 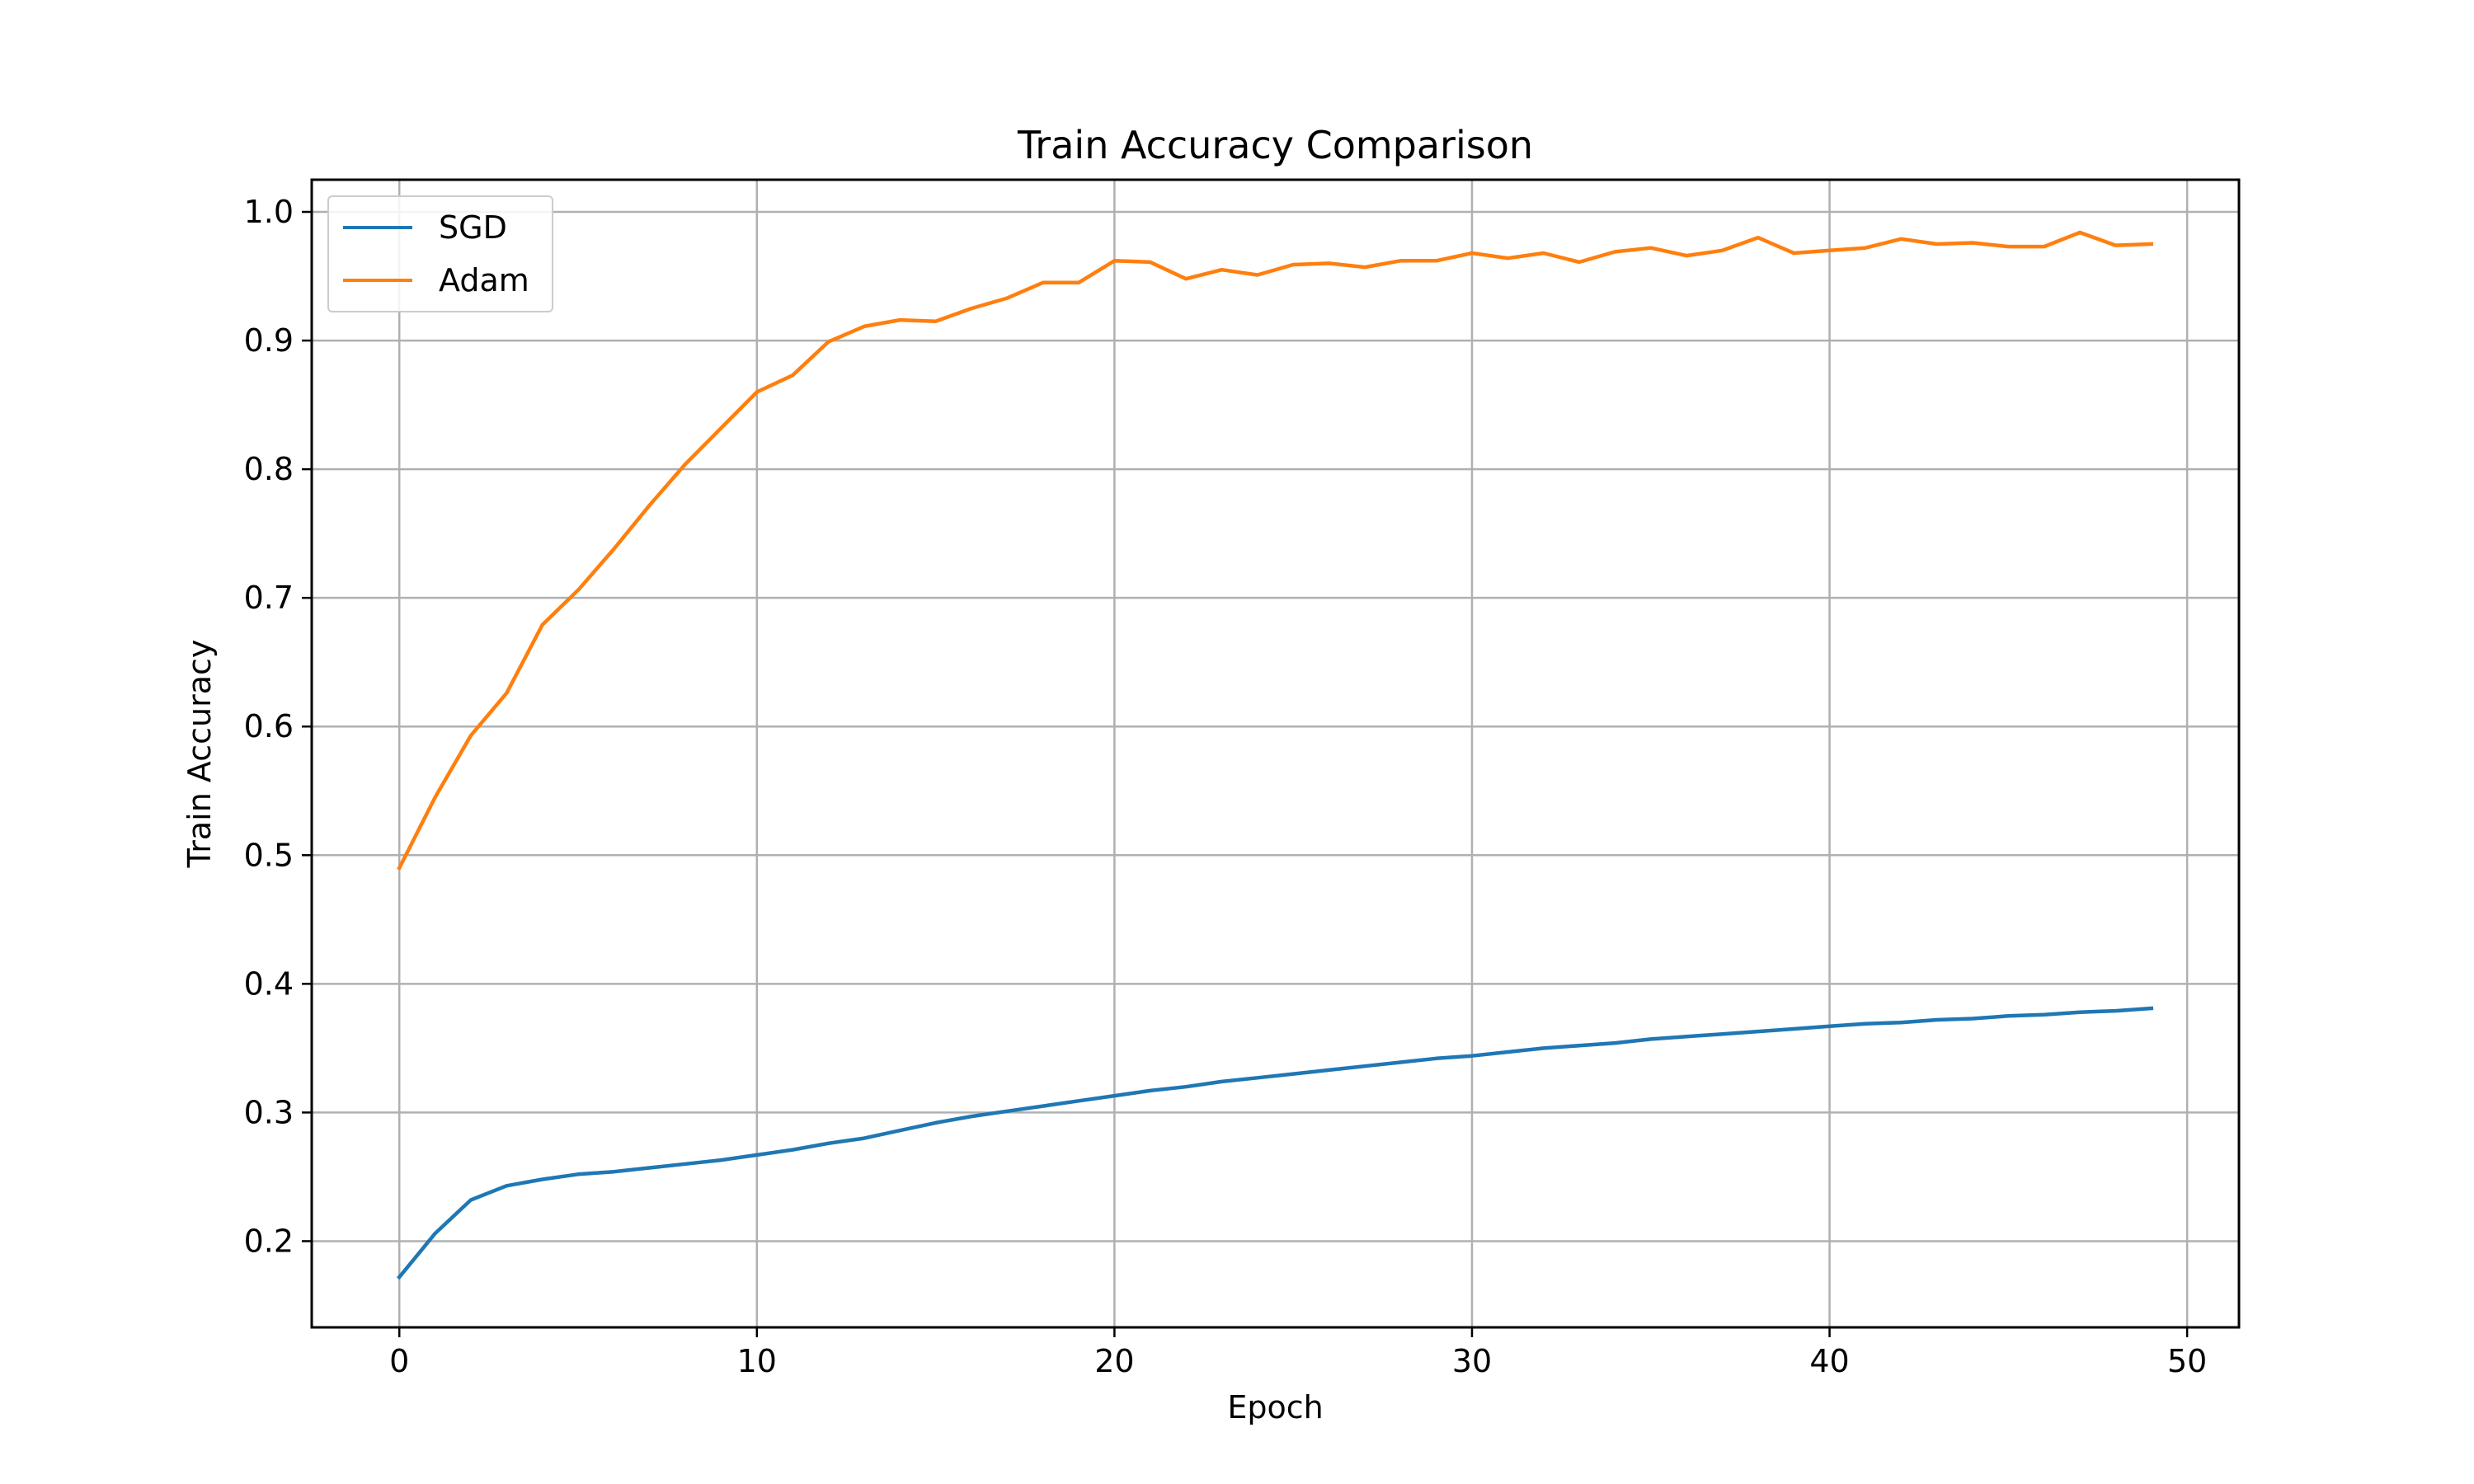 I want to click on x-tick-label: 20, so click(x=1114, y=1361).